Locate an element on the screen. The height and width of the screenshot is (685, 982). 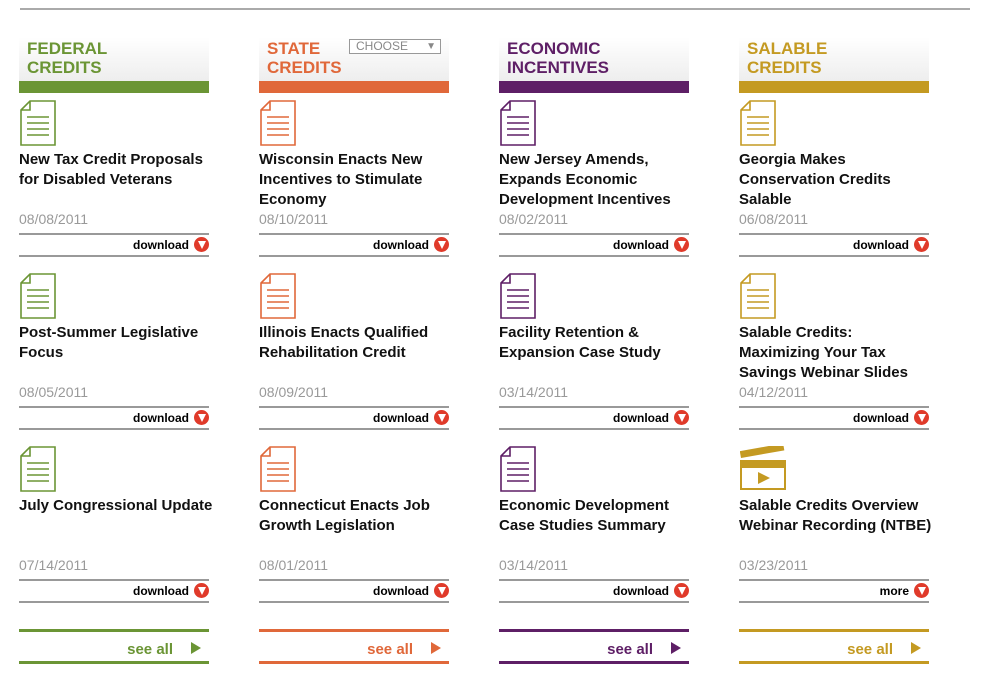
item-title: July Congressional Update is located at coordinates (116, 505).